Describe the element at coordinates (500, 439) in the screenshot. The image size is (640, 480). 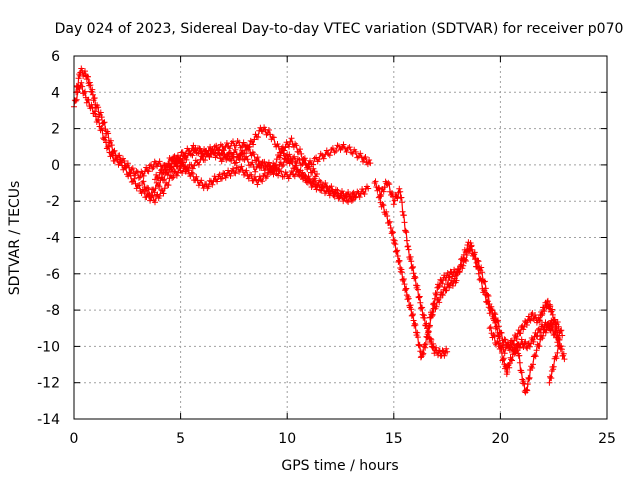
I see `x-tick-label: 20` at that location.